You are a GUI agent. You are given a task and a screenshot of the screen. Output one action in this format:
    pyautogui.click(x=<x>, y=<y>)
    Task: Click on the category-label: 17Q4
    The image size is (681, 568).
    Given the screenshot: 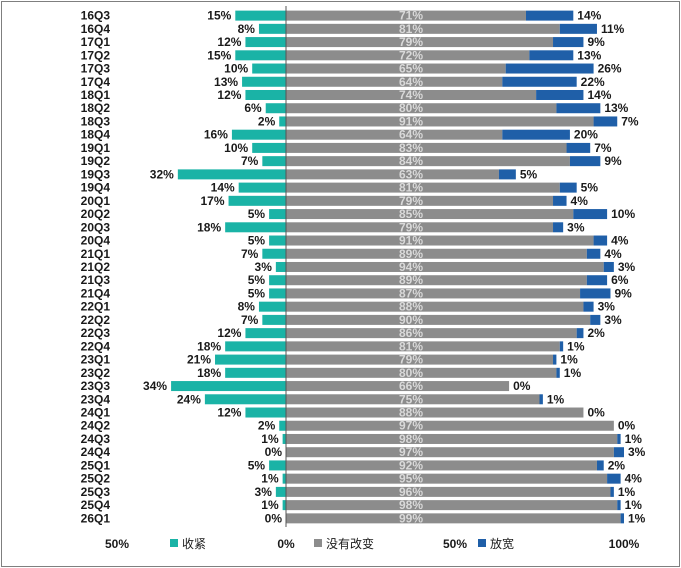 What is the action you would take?
    pyautogui.click(x=96, y=82)
    